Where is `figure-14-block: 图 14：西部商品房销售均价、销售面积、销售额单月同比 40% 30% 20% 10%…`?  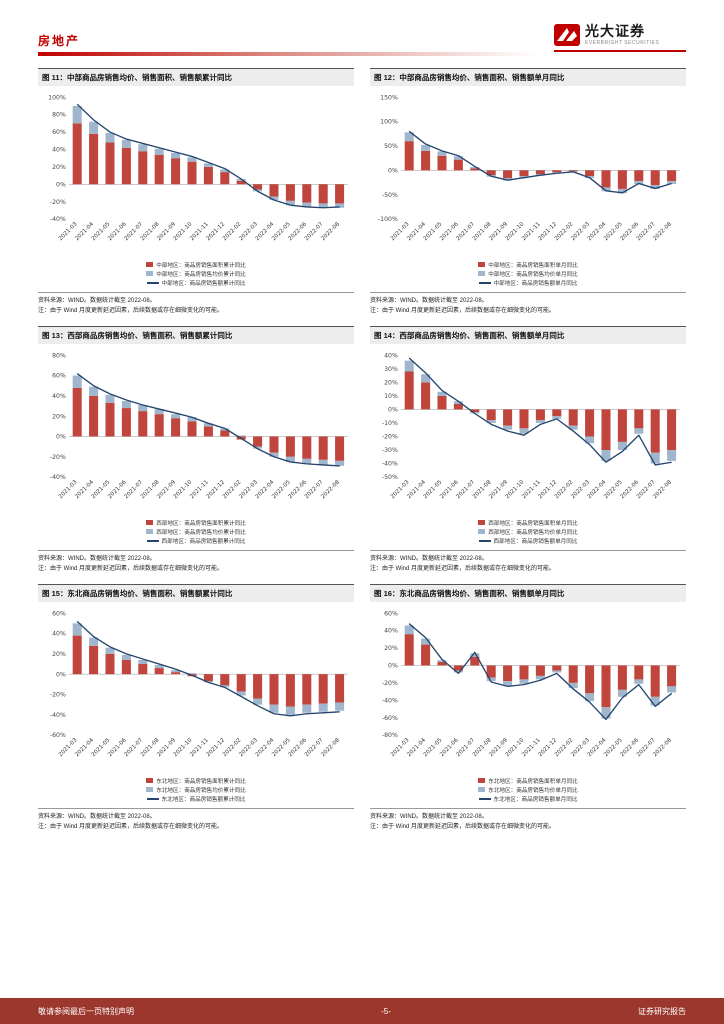 figure-14-block: 图 14：西部商品房销售均价、销售面积、销售额单月同比 40% 30% 20% 10%… is located at coordinates (528, 448).